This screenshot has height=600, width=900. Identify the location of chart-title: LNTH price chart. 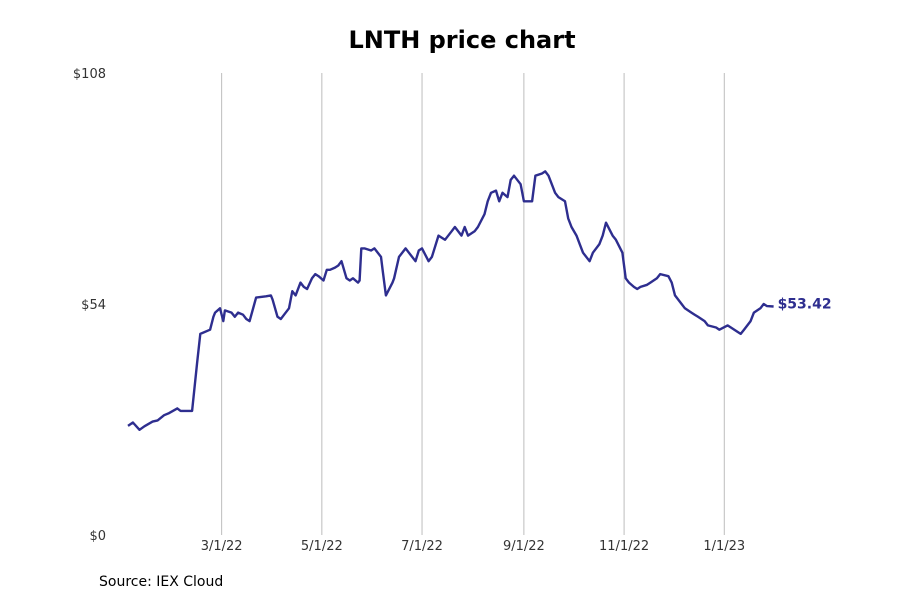
(462, 40).